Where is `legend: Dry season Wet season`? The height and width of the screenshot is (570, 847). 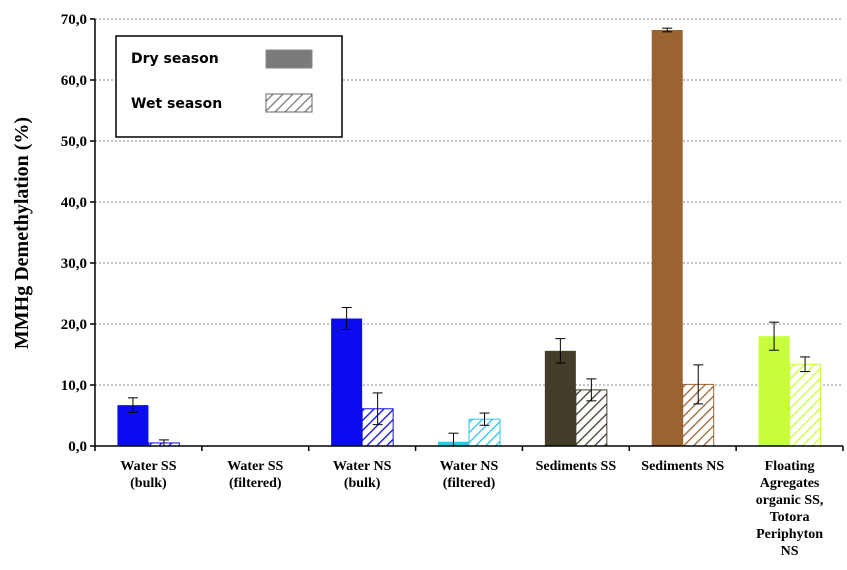
legend: Dry season Wet season is located at coordinates (229, 86).